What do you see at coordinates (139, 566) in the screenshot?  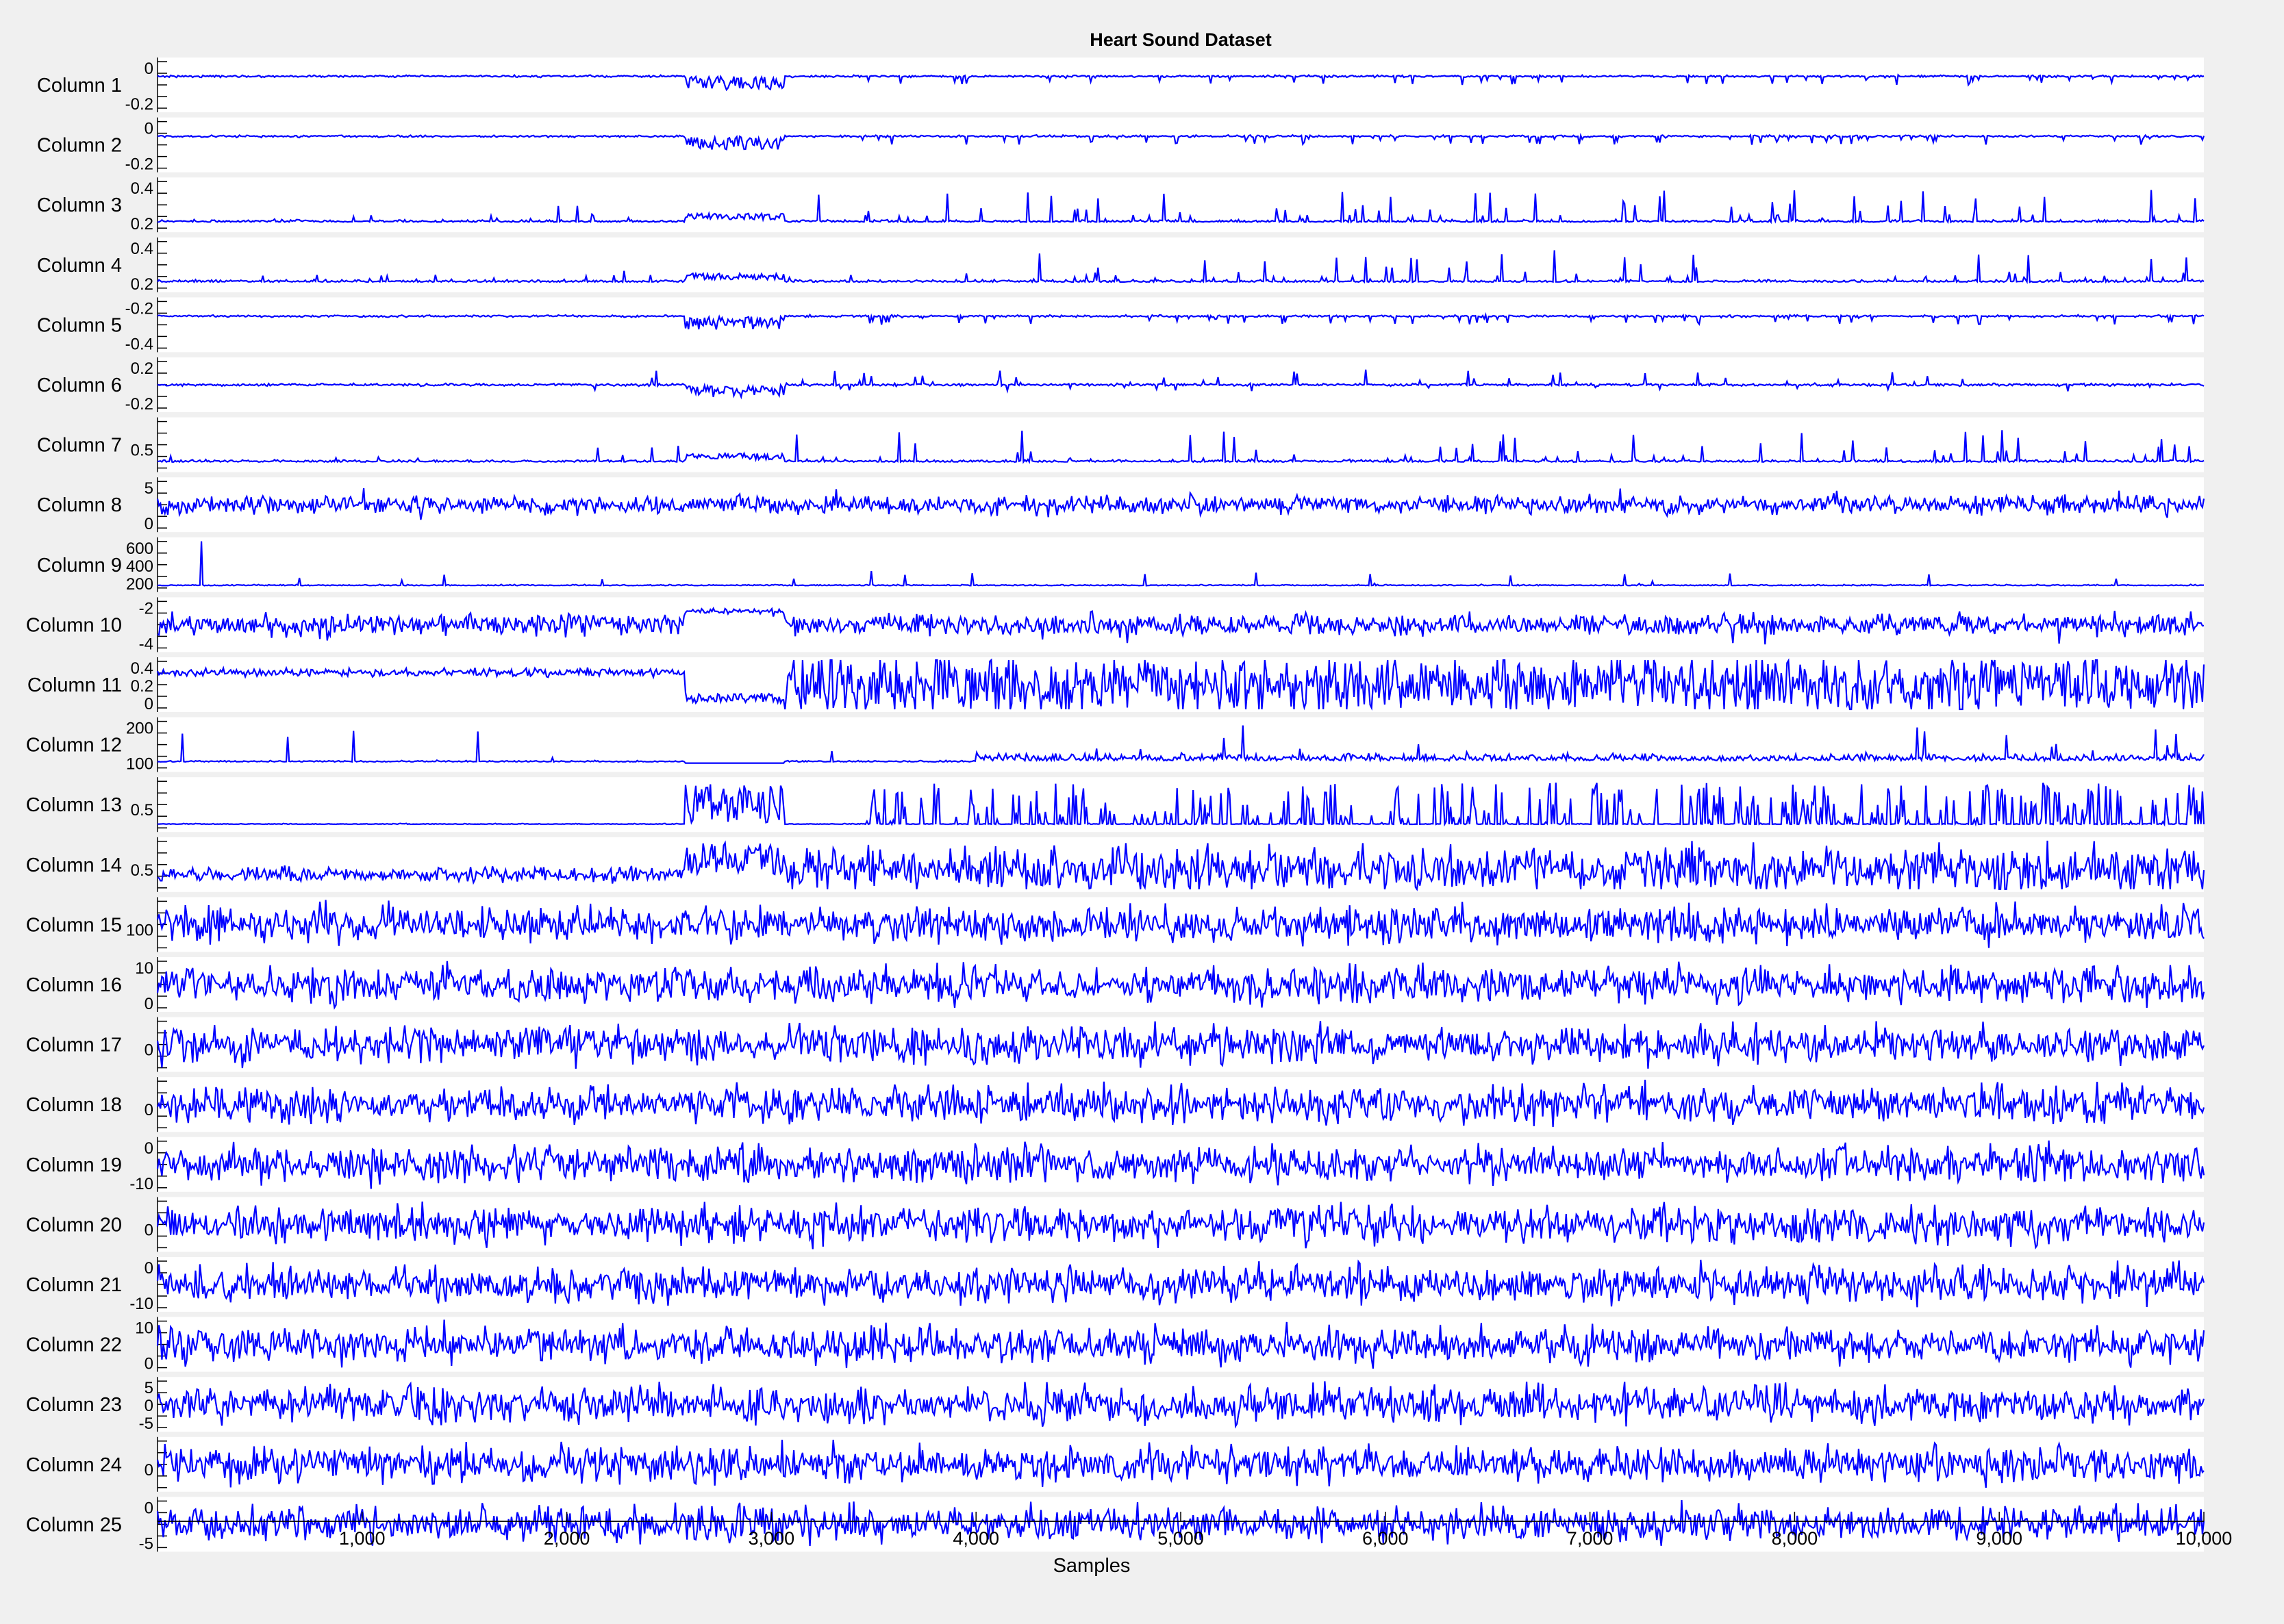 I see `row-ytick-label: 400` at bounding box center [139, 566].